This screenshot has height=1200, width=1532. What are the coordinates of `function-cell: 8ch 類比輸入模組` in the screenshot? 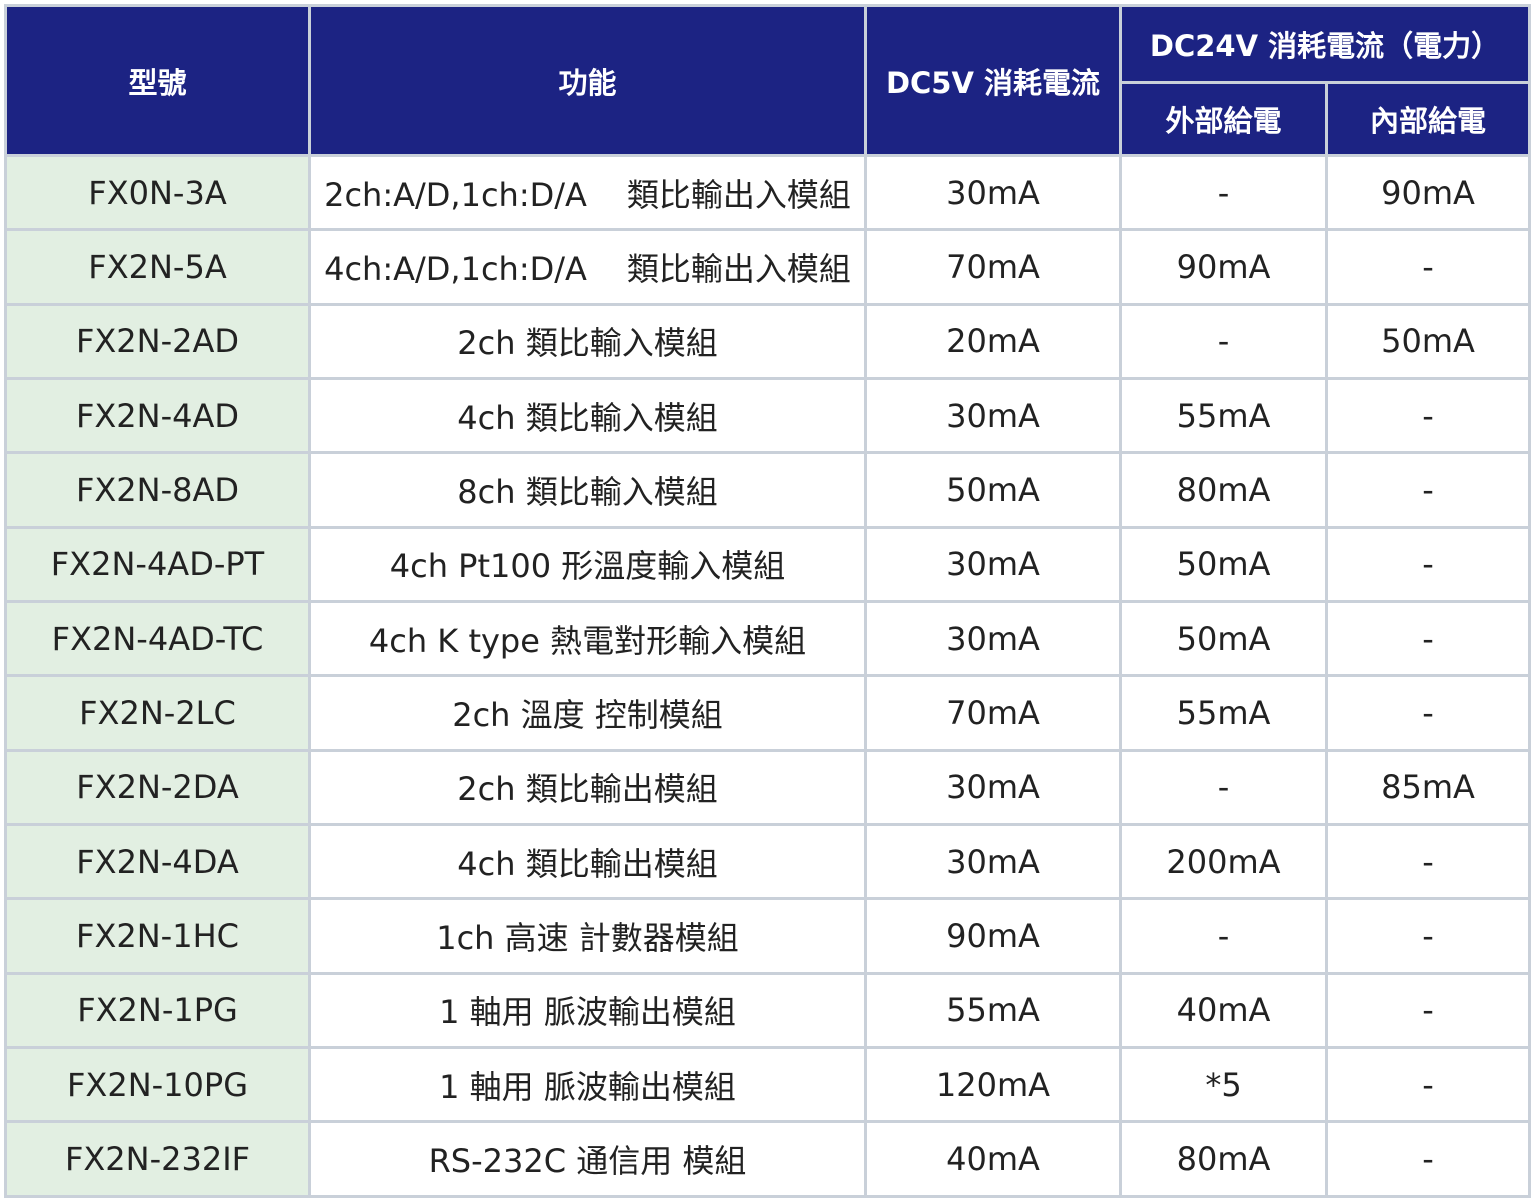 It's located at (587, 490).